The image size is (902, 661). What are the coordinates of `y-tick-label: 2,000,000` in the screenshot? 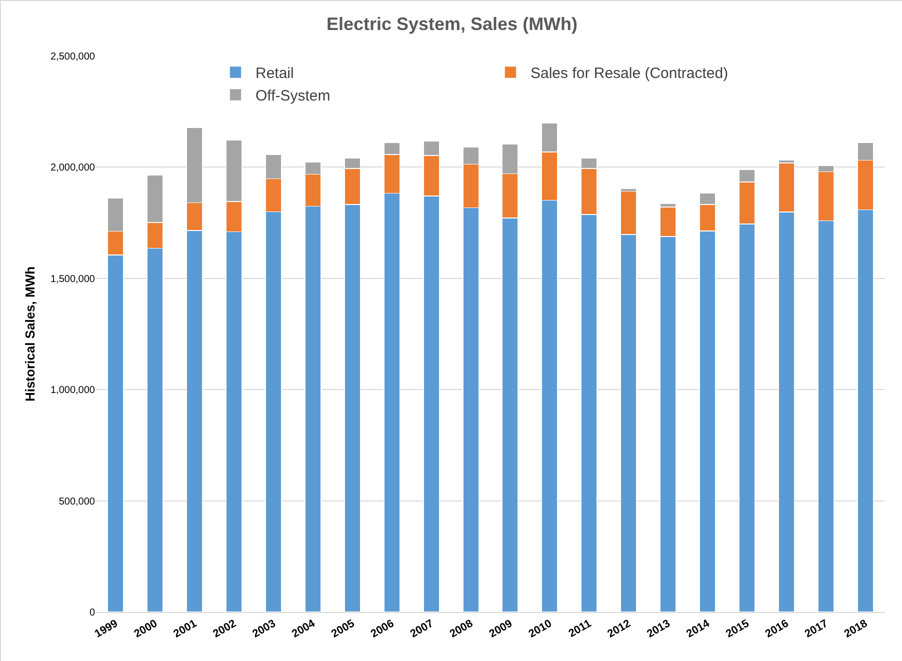 It's located at (73, 168).